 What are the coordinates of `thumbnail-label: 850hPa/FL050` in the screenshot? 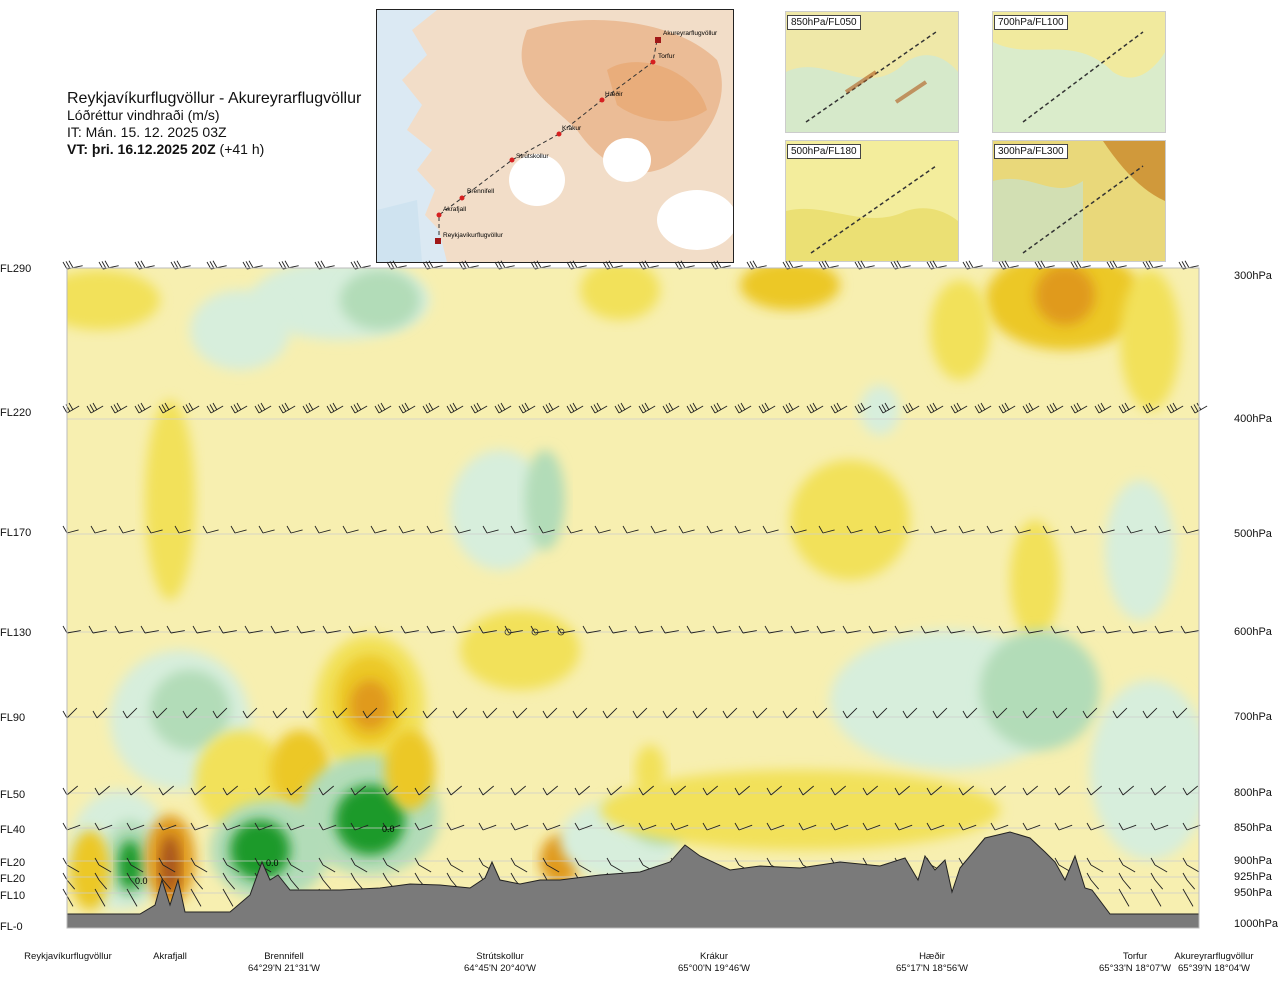 It's located at (824, 22).